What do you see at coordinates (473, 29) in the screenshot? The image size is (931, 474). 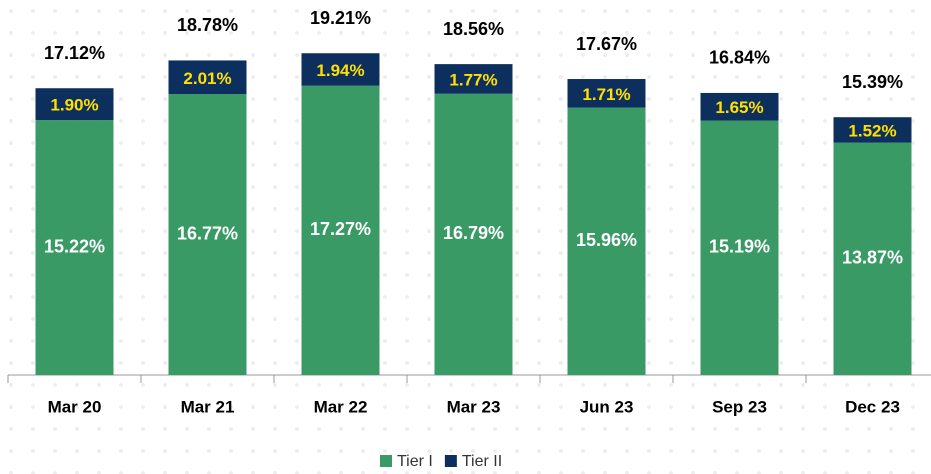 I see `total-label: 18.56%` at bounding box center [473, 29].